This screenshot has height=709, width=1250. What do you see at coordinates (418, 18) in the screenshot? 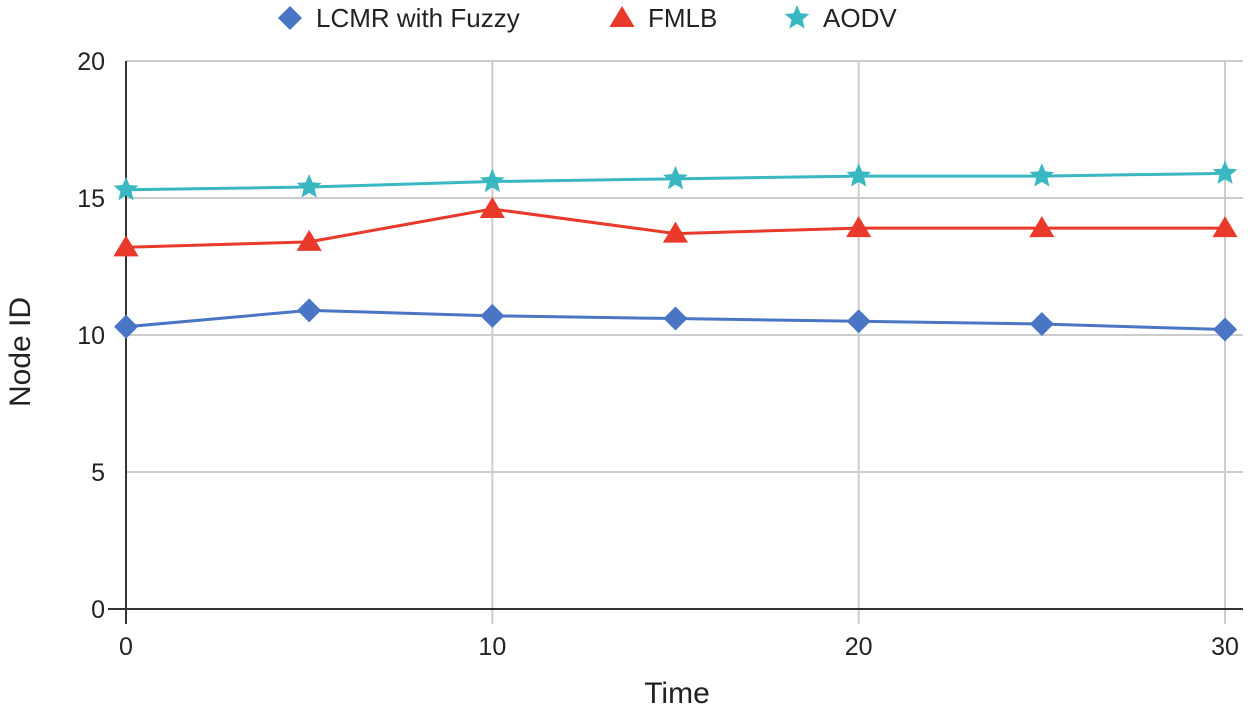
I see `legend-label: LCMR with Fuzzy` at bounding box center [418, 18].